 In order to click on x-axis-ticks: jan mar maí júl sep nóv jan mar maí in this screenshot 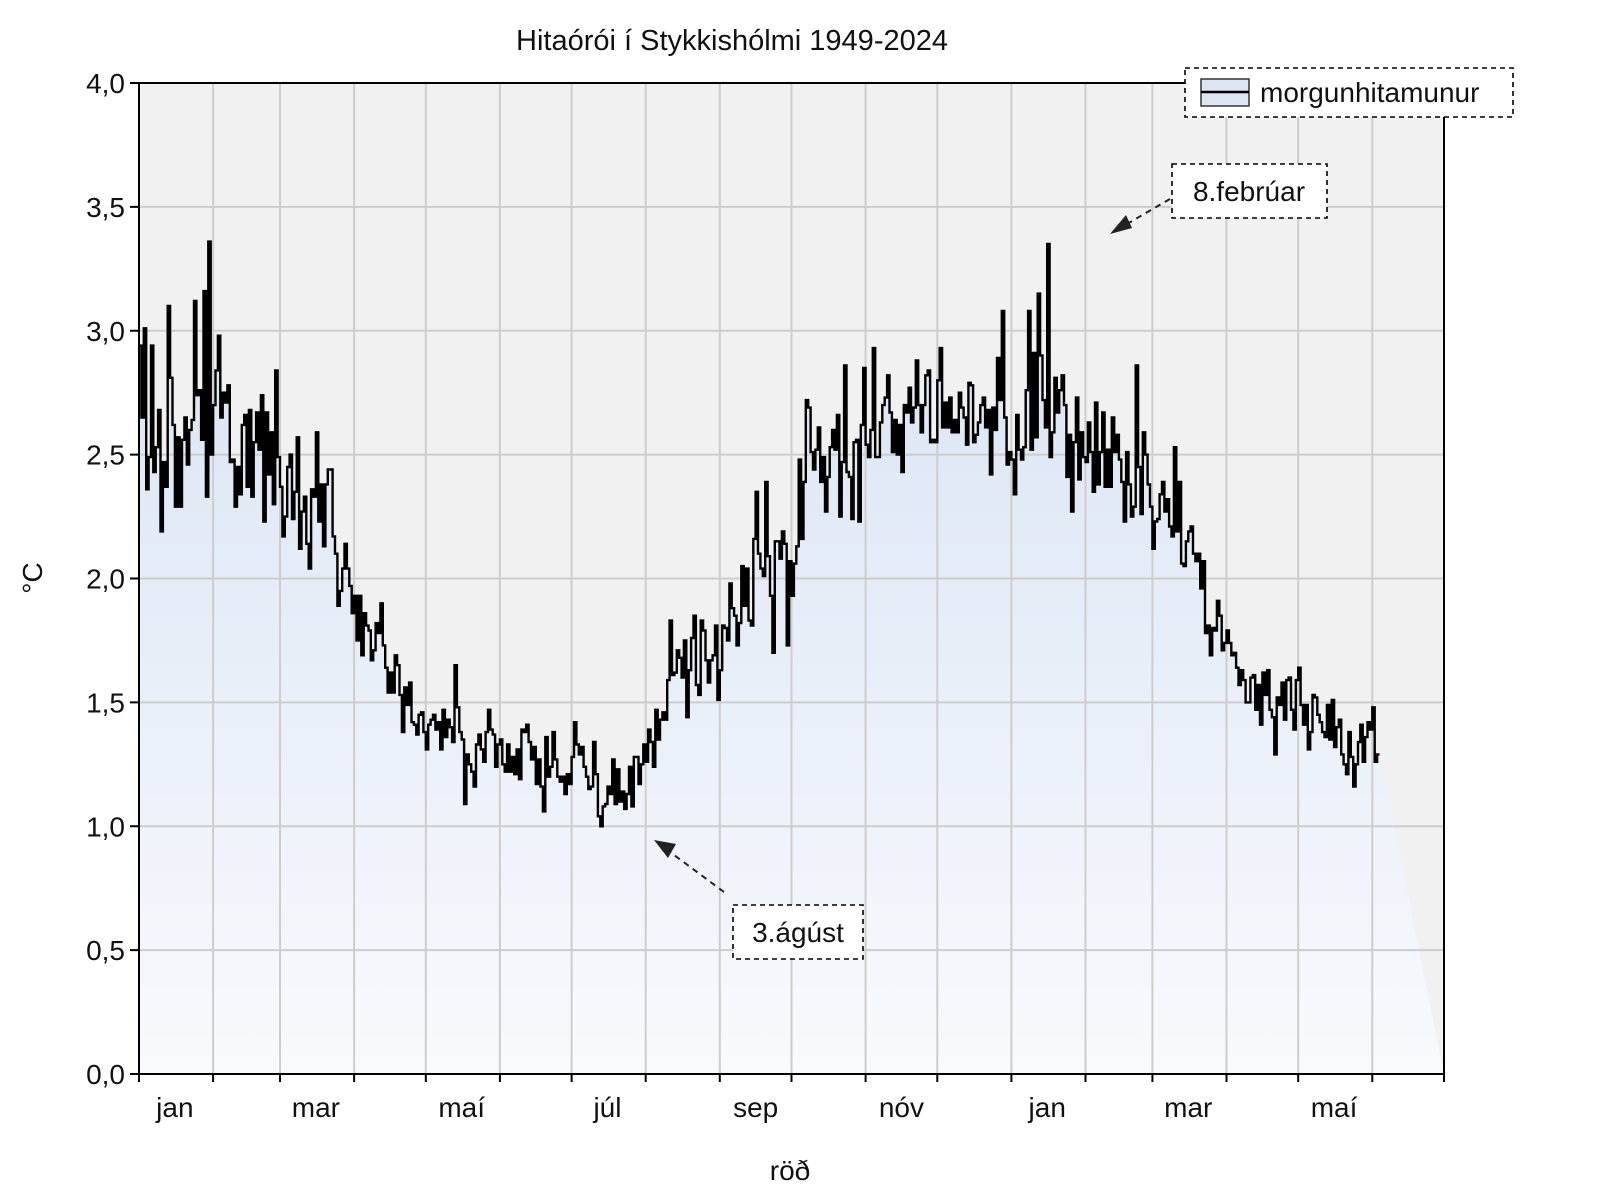, I will do `click(791, 1098)`.